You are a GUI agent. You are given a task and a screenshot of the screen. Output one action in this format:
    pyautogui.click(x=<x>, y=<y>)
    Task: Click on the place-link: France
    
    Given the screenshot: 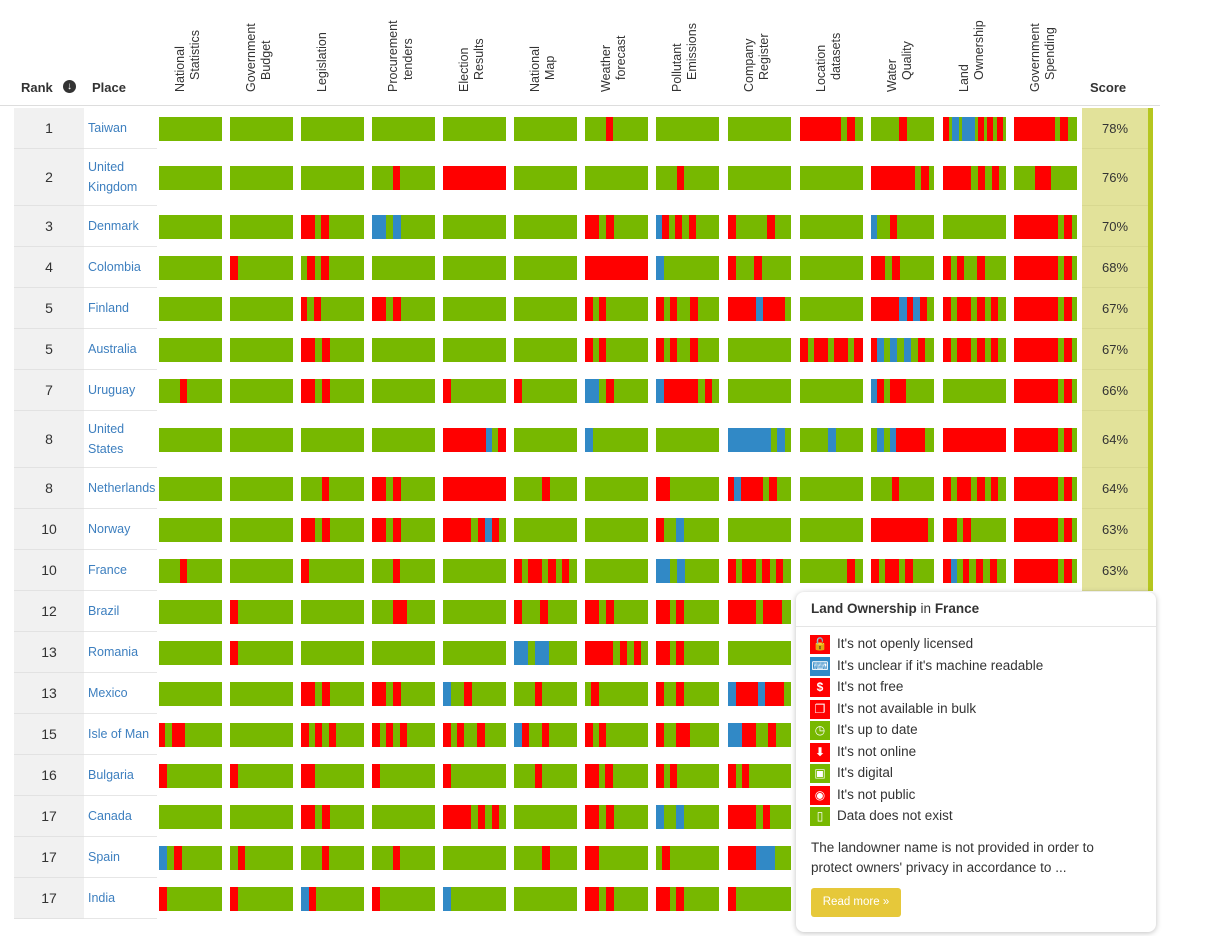 What is the action you would take?
    pyautogui.click(x=107, y=570)
    